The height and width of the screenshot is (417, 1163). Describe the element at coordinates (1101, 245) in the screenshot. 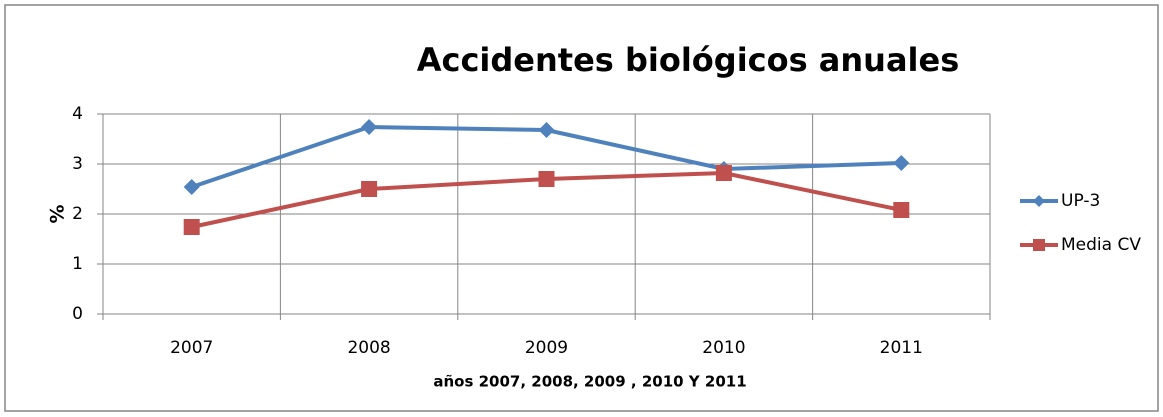

I see `legend-label: Media CV` at that location.